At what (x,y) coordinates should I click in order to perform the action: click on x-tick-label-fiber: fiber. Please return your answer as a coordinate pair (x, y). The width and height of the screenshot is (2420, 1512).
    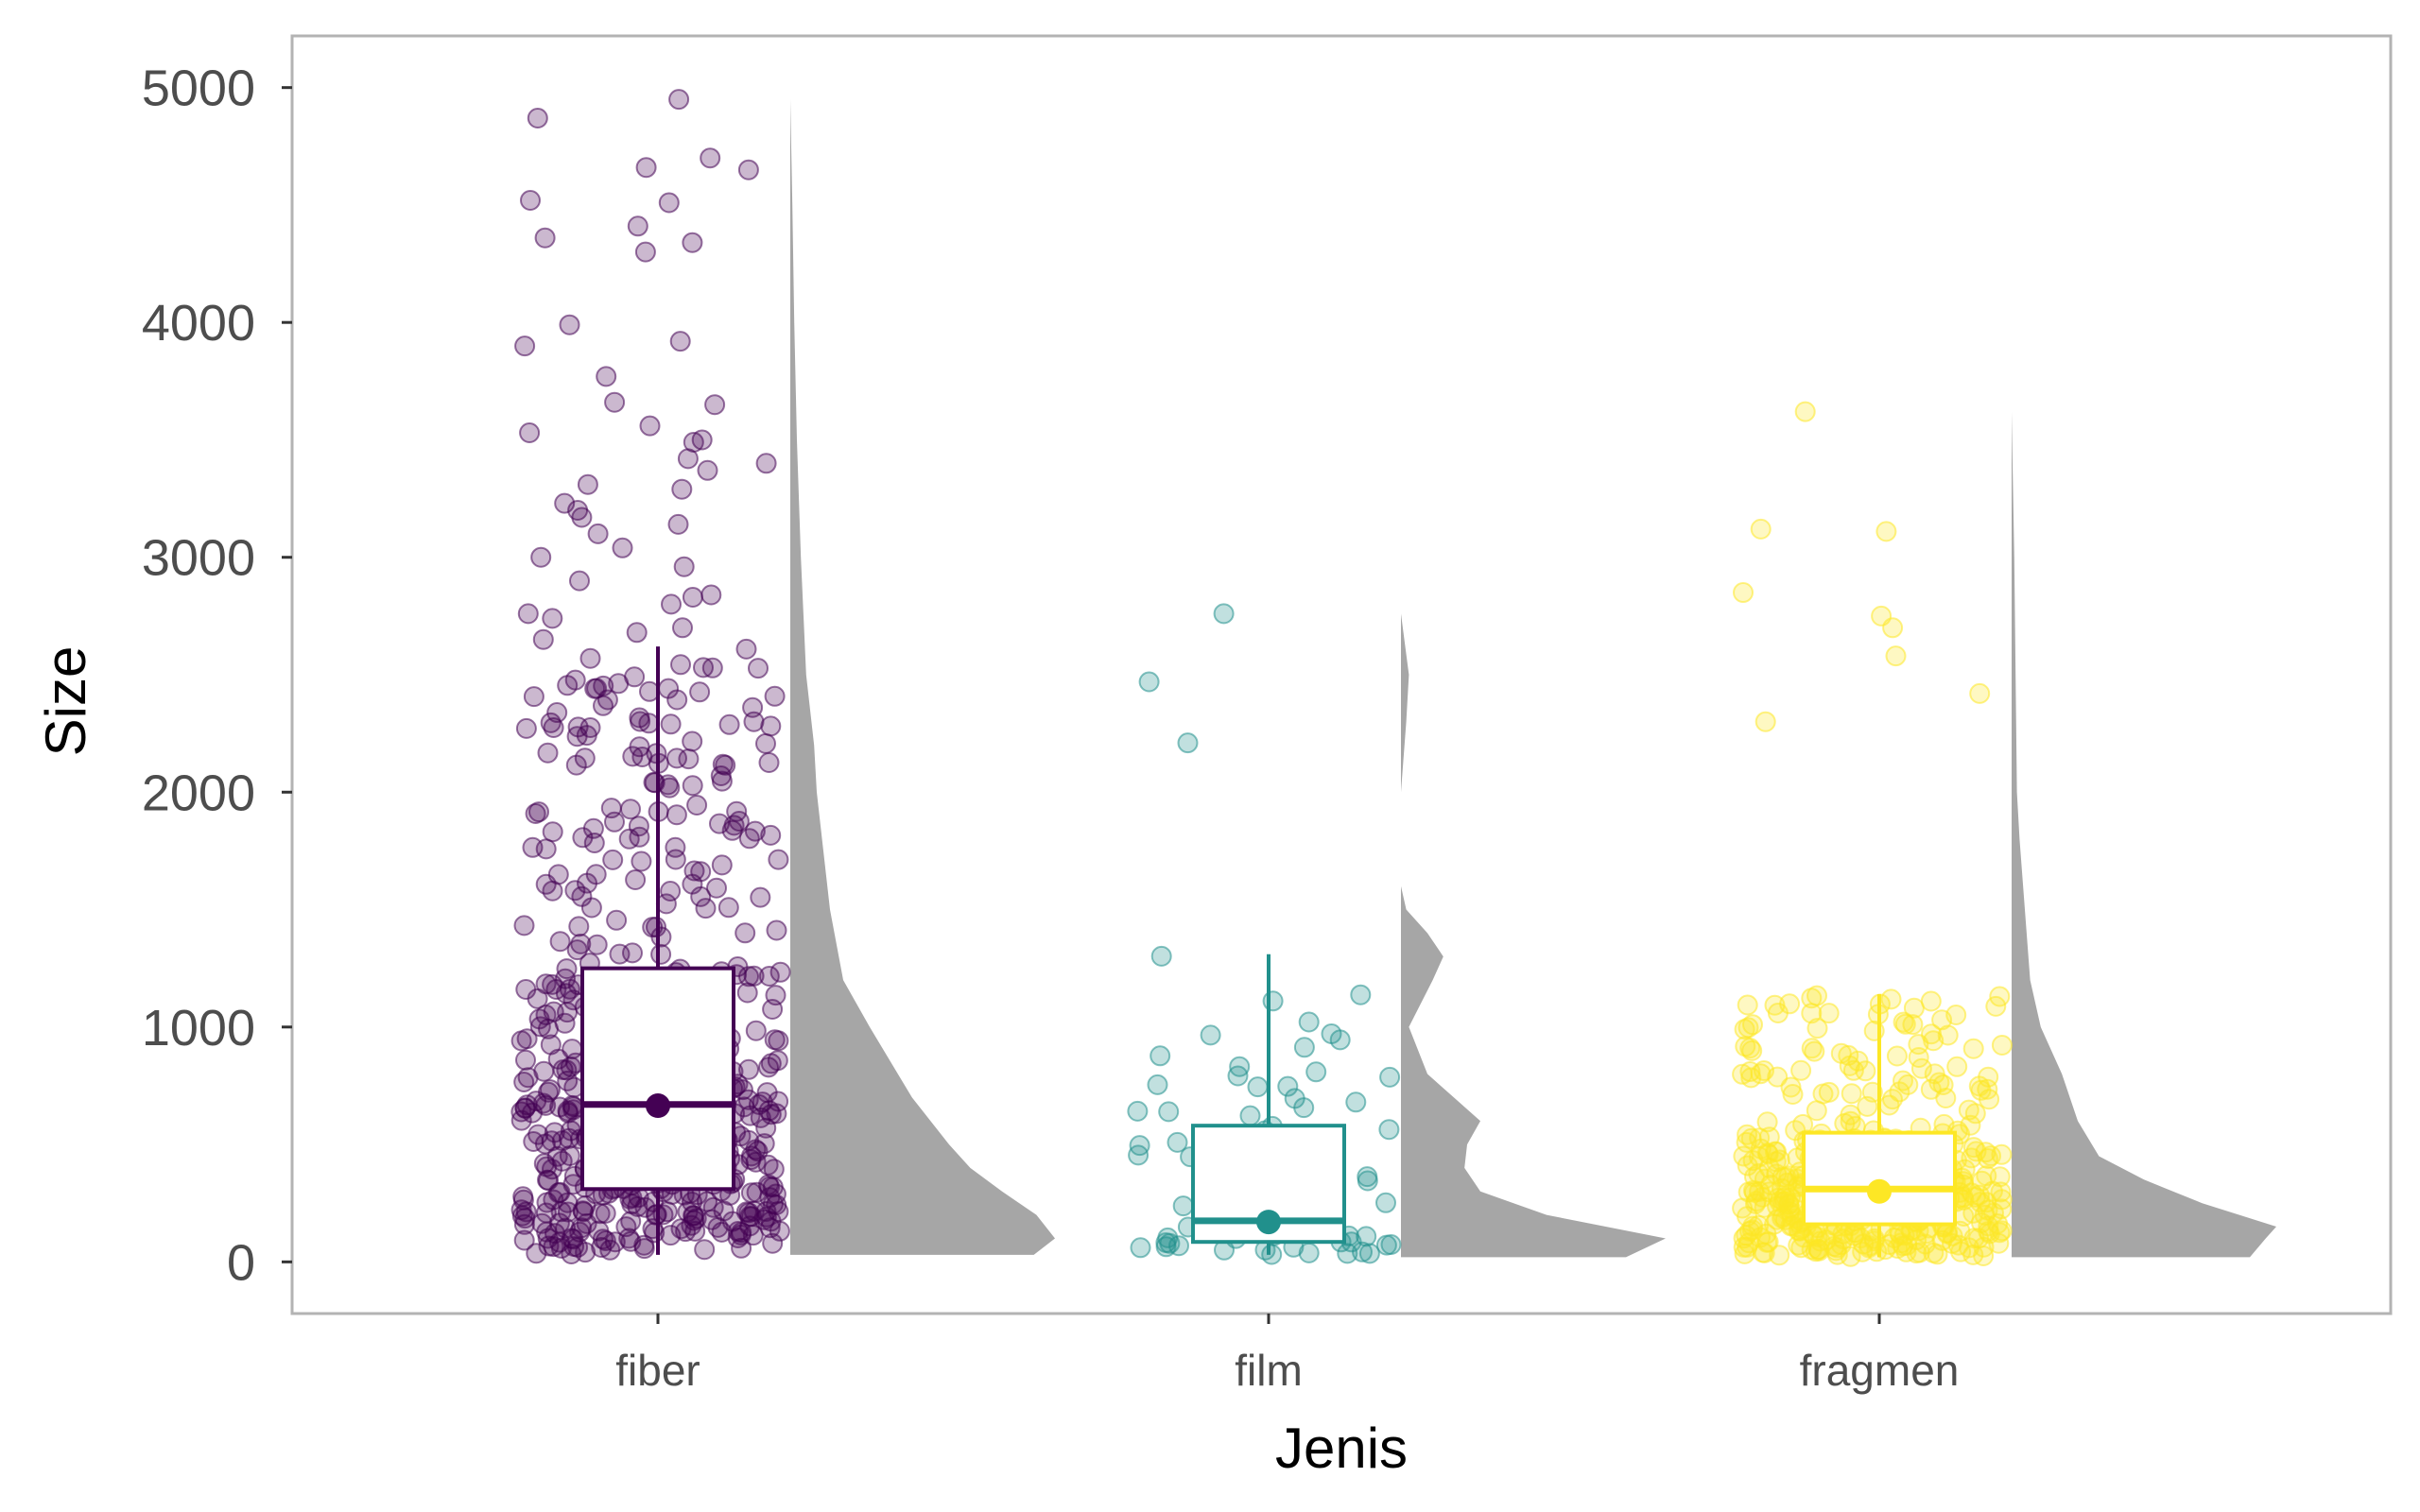
    Looking at the image, I should click on (657, 1370).